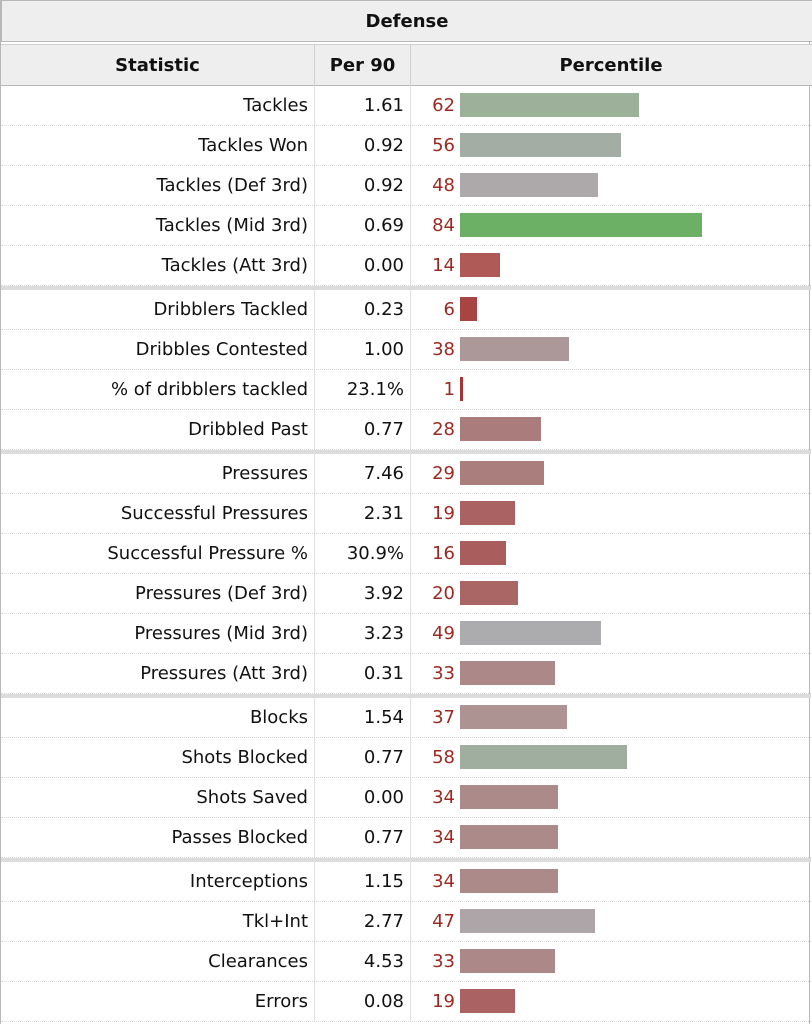  I want to click on per90-cell: 3.92, so click(363, 593).